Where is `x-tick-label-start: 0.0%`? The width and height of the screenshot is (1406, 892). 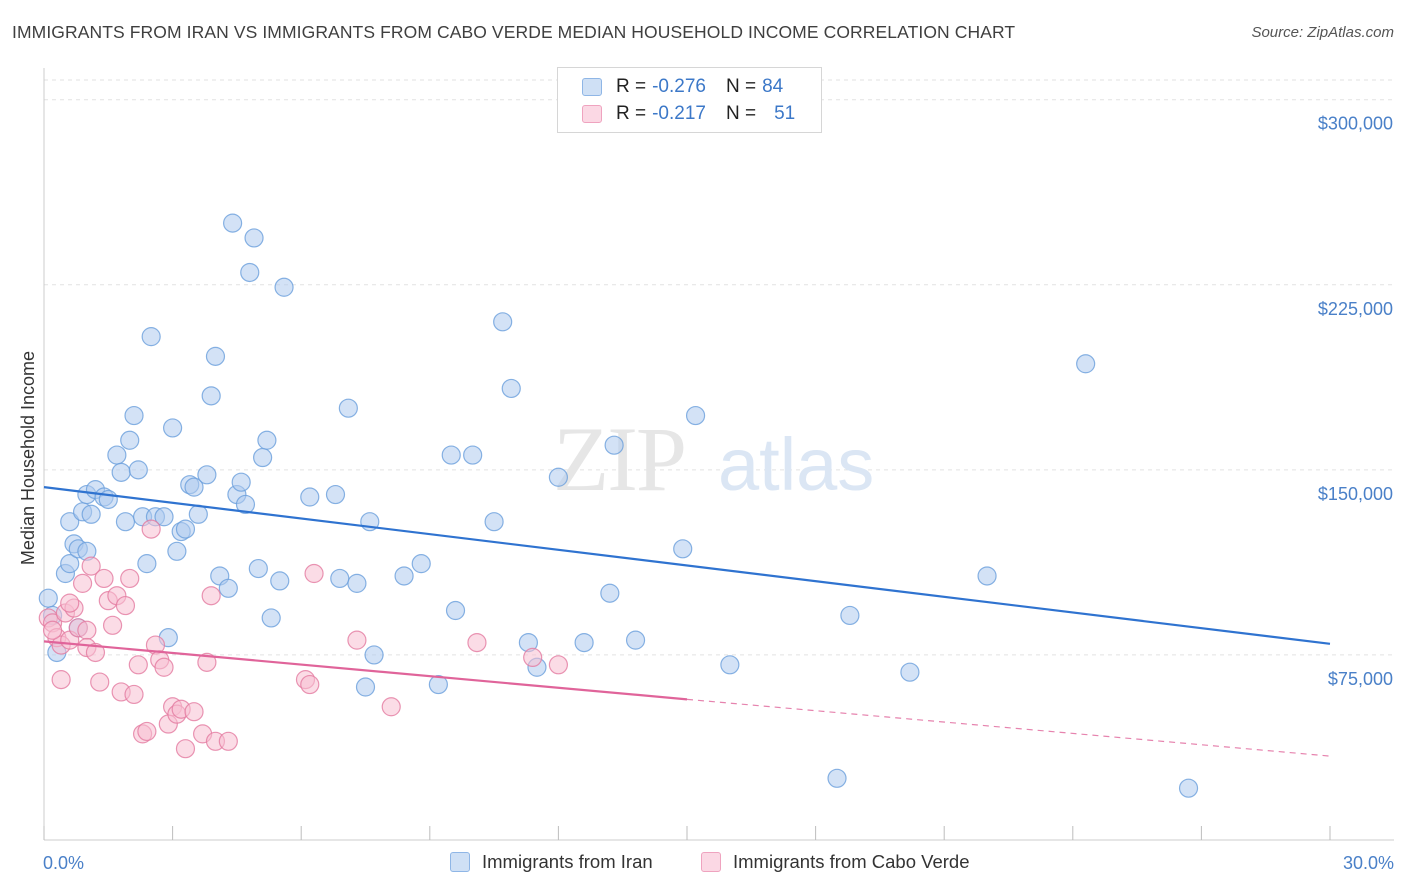
x-tick-label-start: 0.0% is located at coordinates (63, 863).